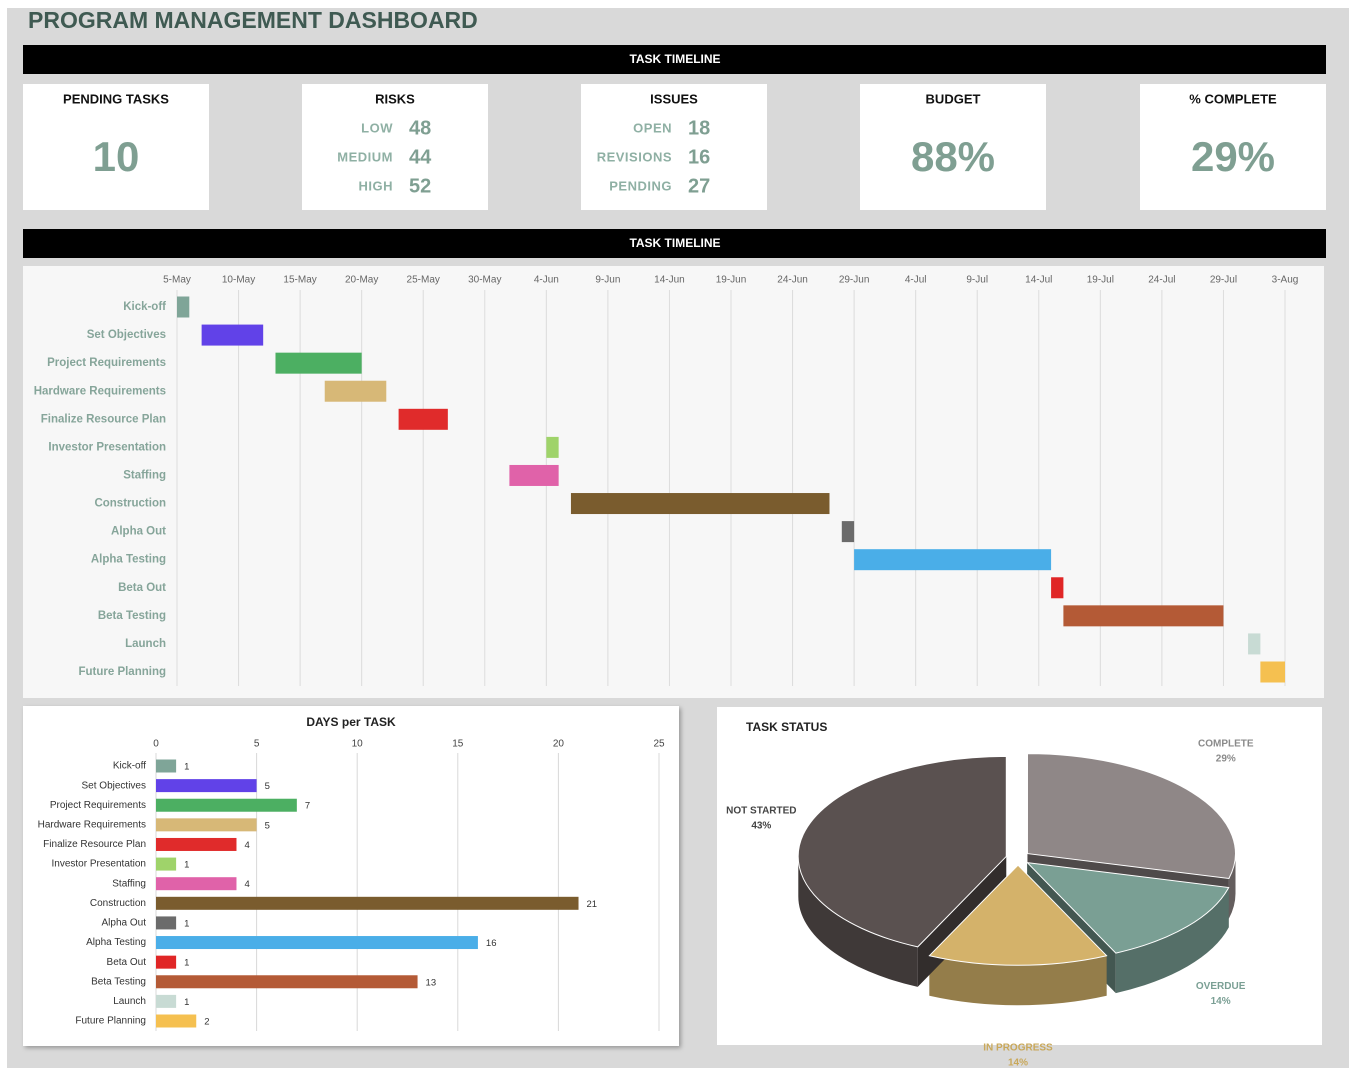 This screenshot has width=1356, height=1076. What do you see at coordinates (674, 98) in the screenshot?
I see `kpi-label: ISSUES` at bounding box center [674, 98].